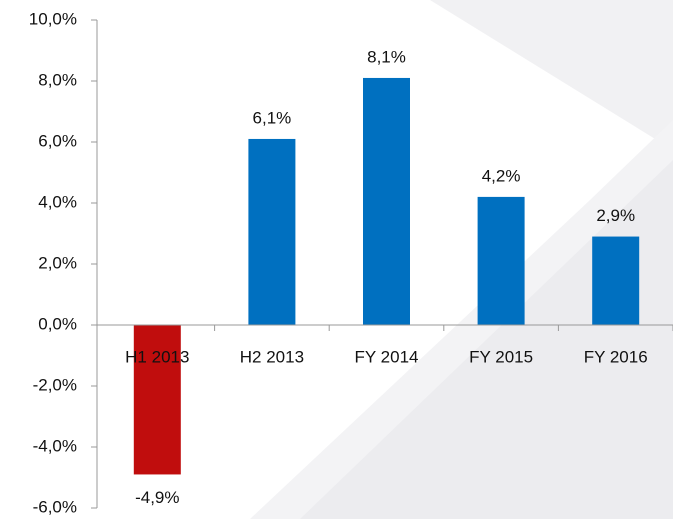 The width and height of the screenshot is (673, 519). I want to click on value-label: 4,2%, so click(501, 175).